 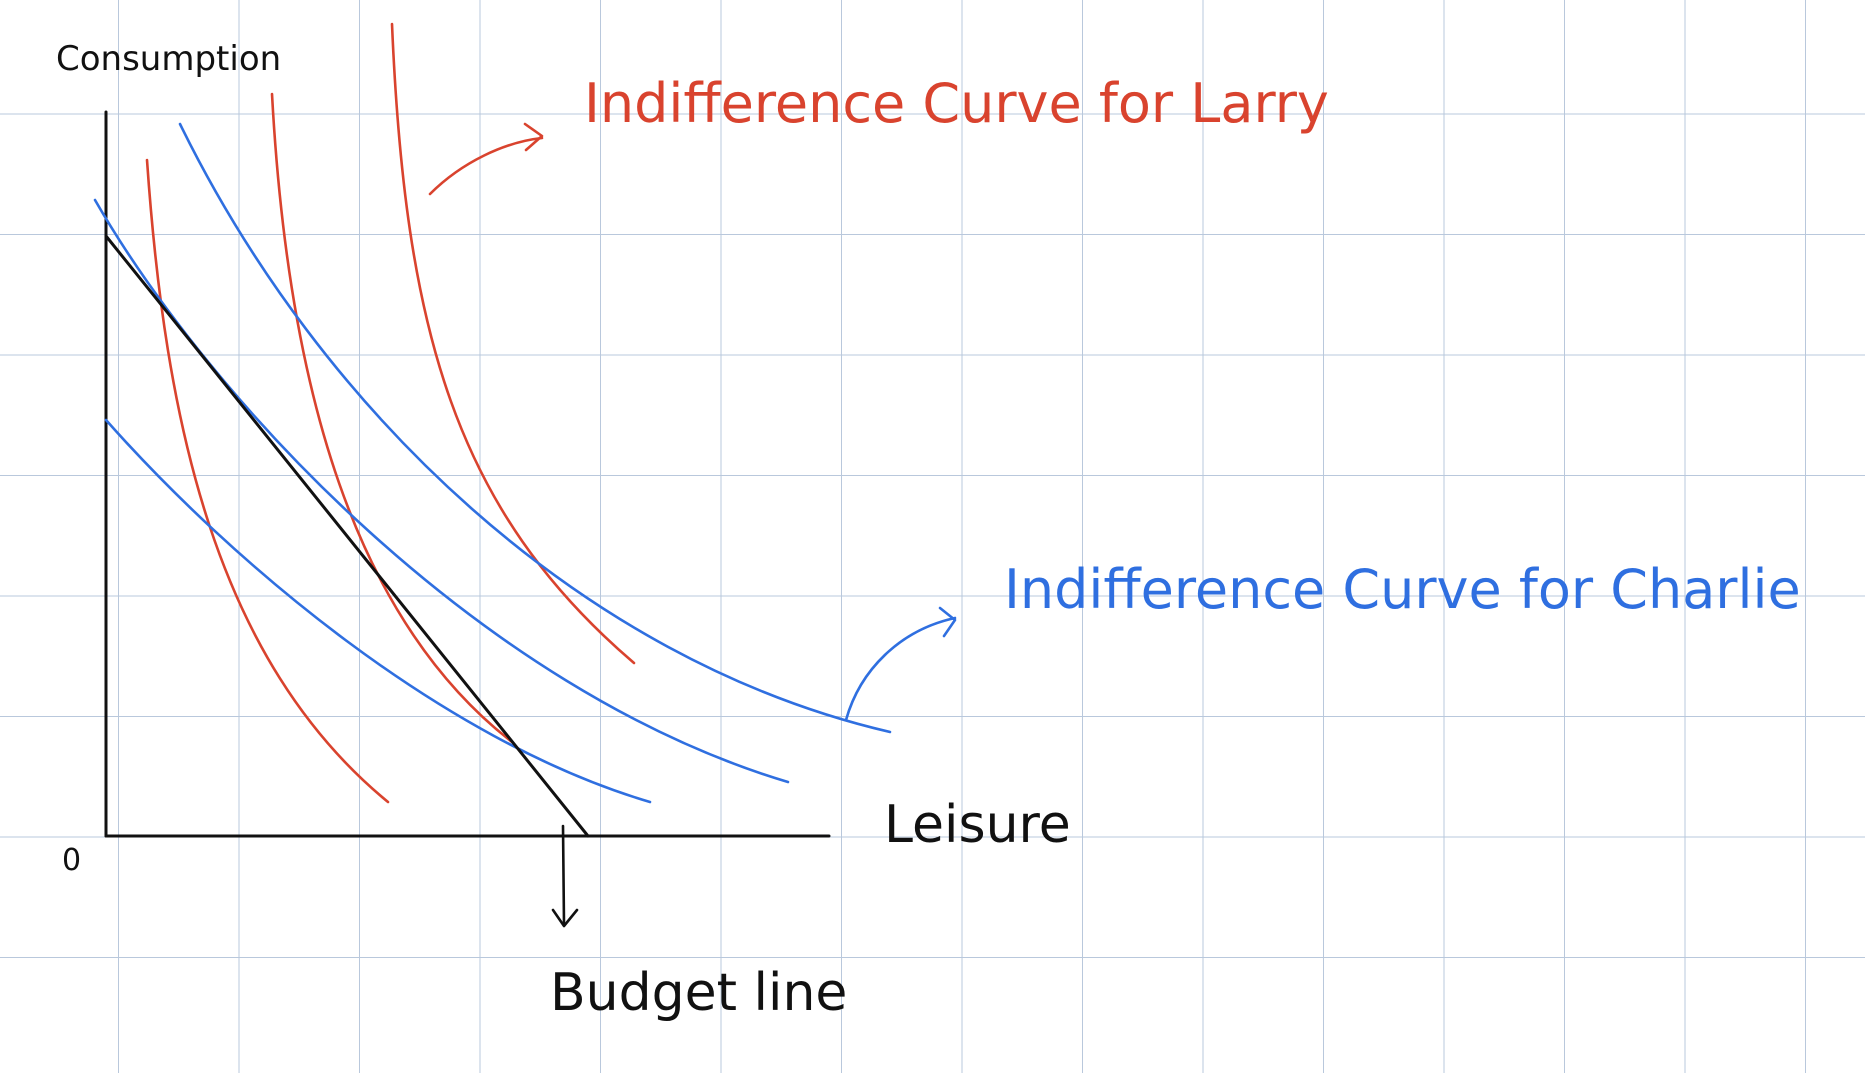 I want to click on charlie-label-arrow, so click(x=900, y=664).